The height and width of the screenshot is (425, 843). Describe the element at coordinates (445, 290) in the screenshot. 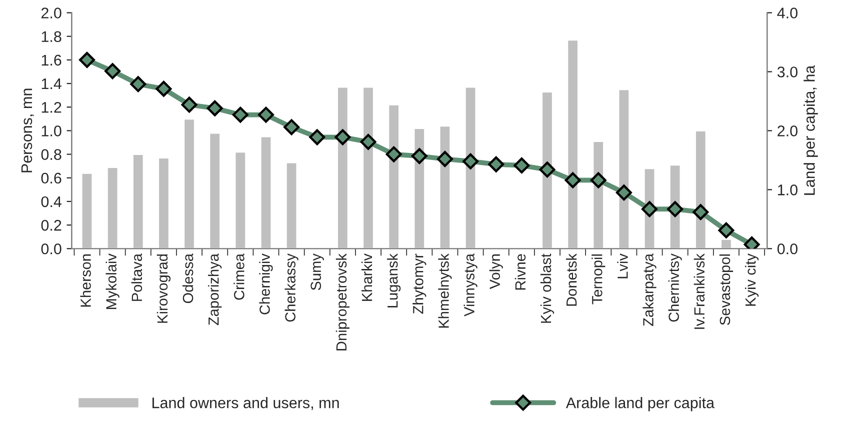

I see `x-tick-label: Khmelnytsk` at that location.